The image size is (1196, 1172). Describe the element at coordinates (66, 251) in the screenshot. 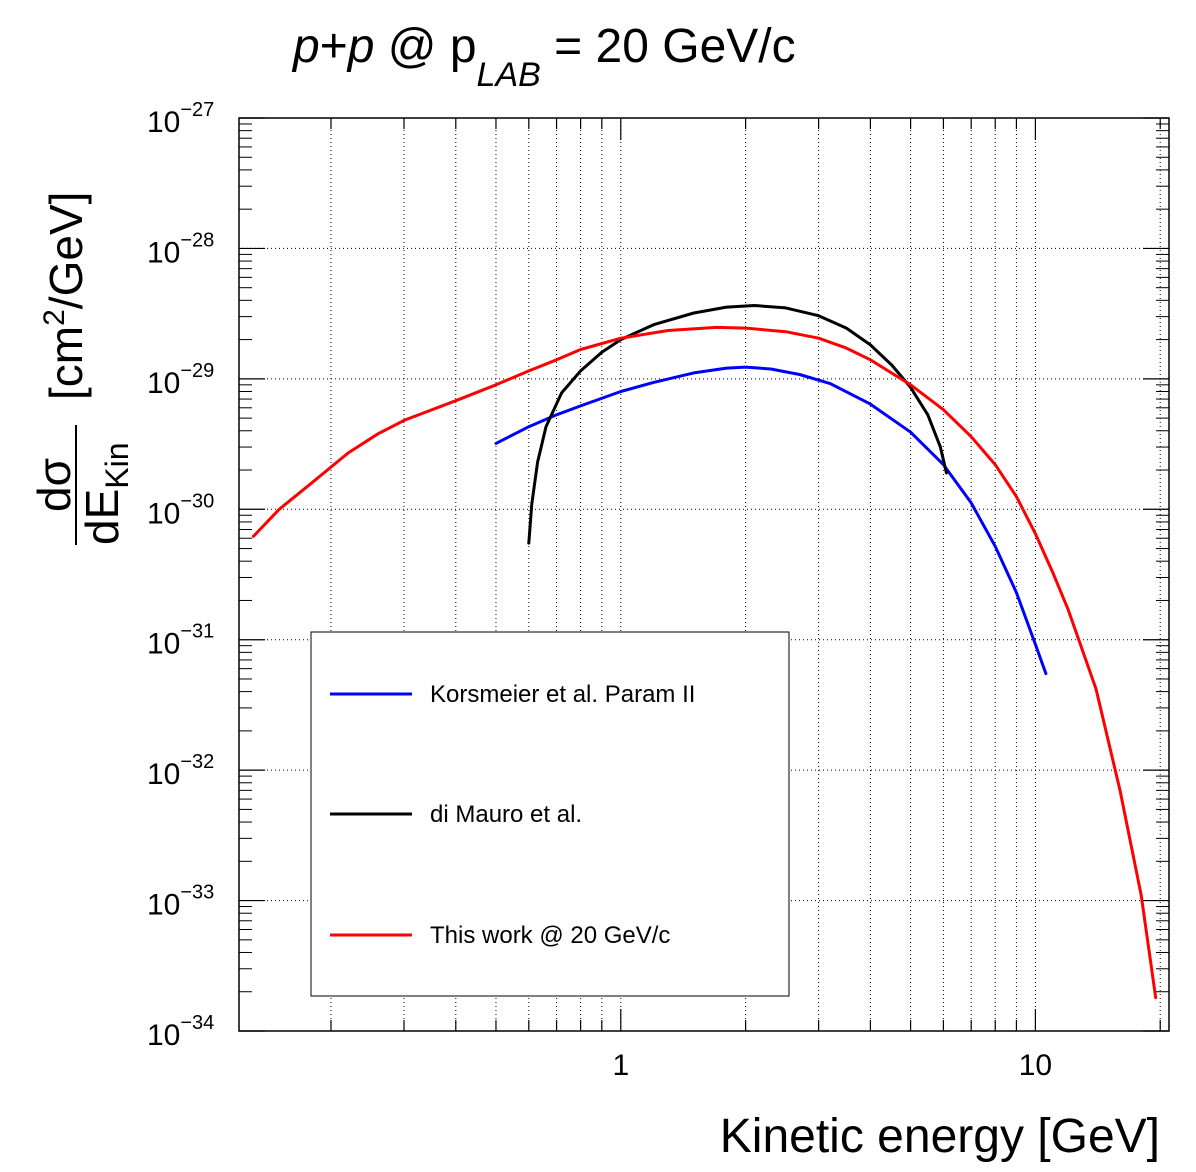

I see `y-unit-close: /GeV]` at that location.